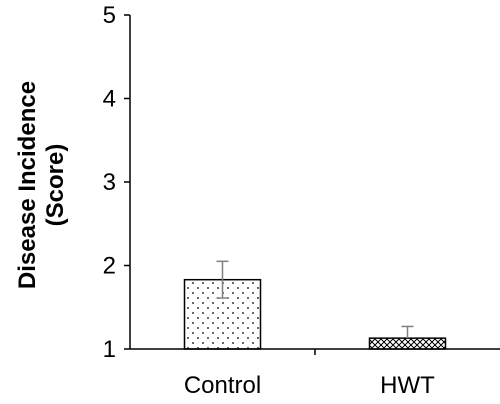 The height and width of the screenshot is (404, 500). Describe the element at coordinates (315, 299) in the screenshot. I see `error-bars` at that location.